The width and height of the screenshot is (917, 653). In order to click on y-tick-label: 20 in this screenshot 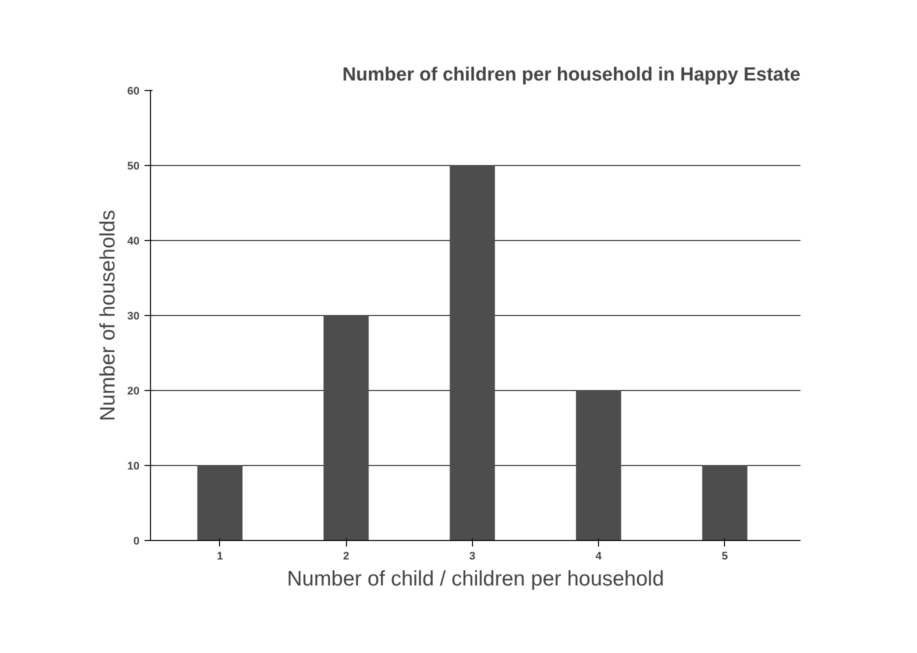, I will do `click(133, 392)`.